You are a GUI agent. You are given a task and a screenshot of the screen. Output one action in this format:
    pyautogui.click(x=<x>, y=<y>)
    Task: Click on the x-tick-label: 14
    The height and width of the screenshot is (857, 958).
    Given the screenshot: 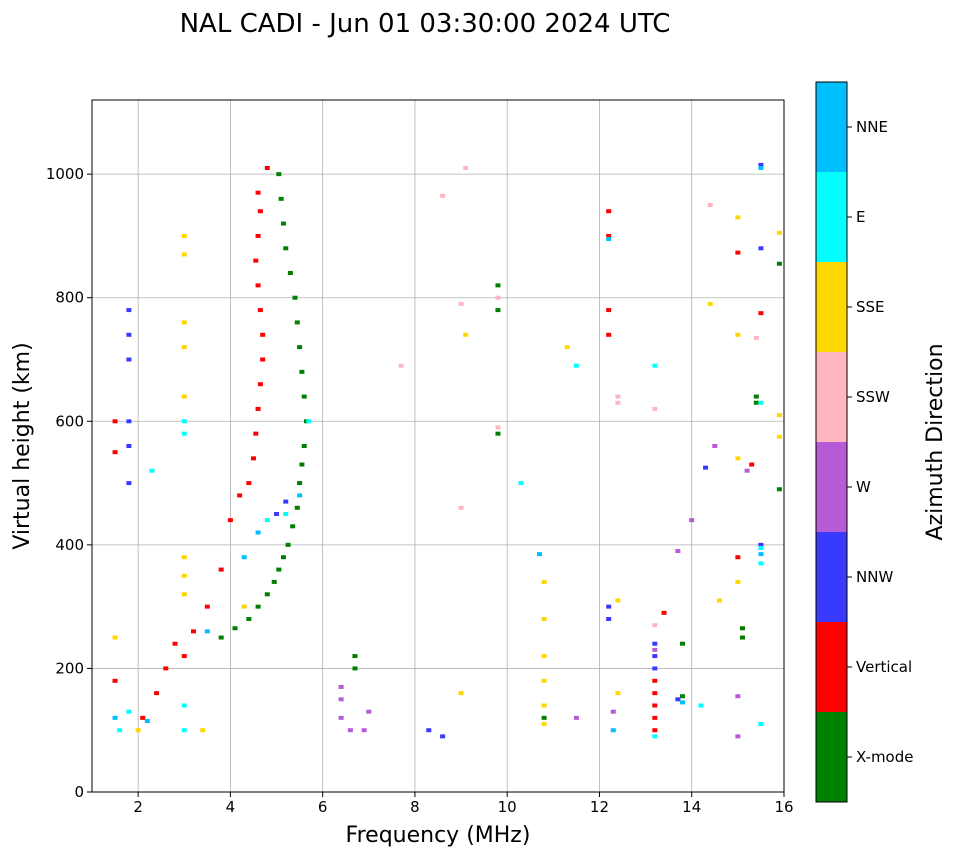 What is the action you would take?
    pyautogui.click(x=691, y=807)
    